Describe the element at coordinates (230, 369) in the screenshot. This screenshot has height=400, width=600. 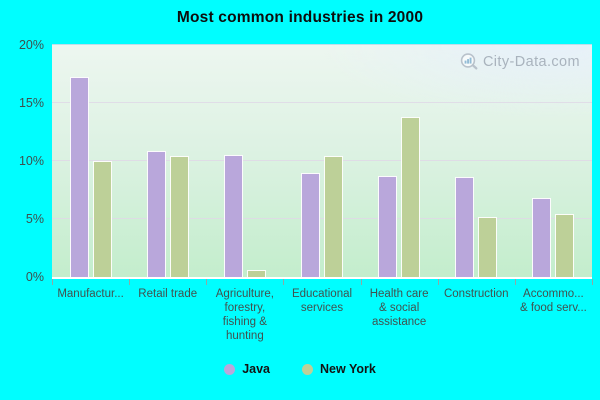
I see `java-legend-marker` at that location.